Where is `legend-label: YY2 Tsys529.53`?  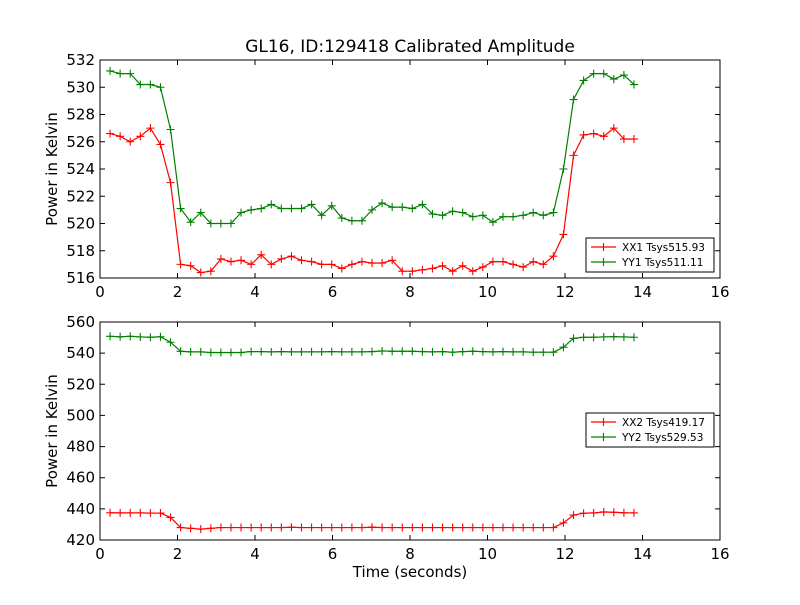 legend-label: YY2 Tsys529.53 is located at coordinates (662, 438).